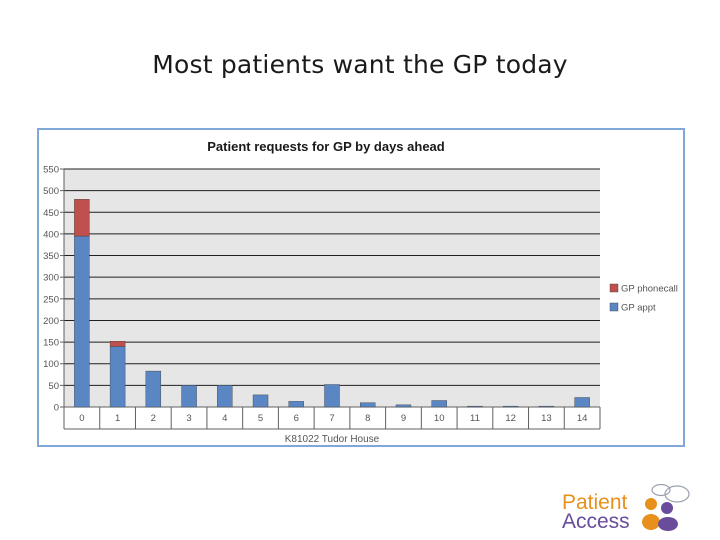  Describe the element at coordinates (596, 521) in the screenshot. I see `logo-word-access: Access` at that location.